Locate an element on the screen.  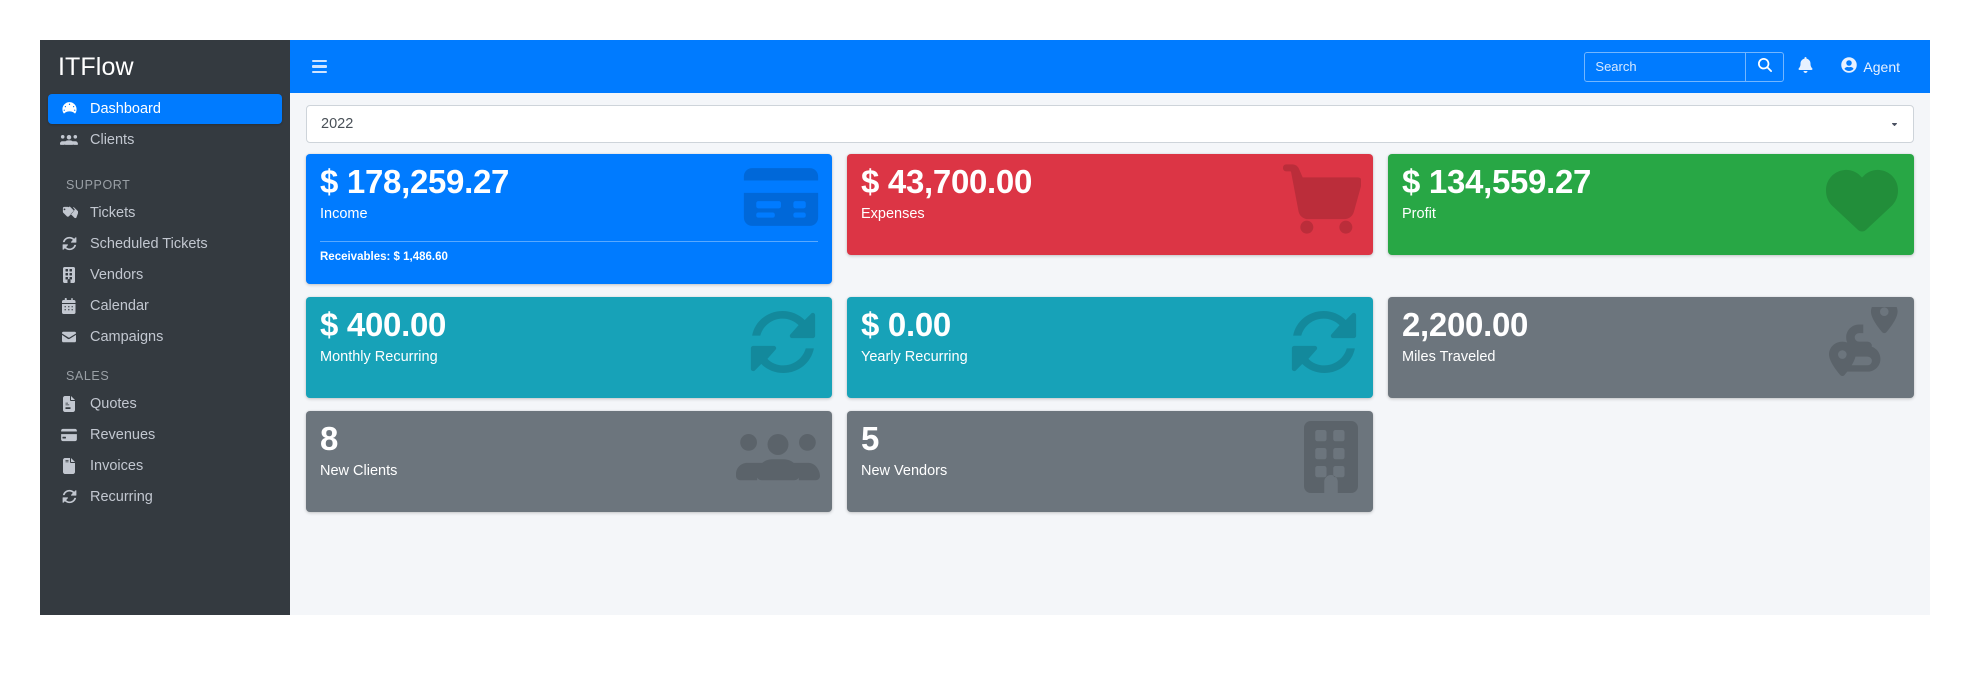
brand-logo: ITFlow is located at coordinates (96, 67).